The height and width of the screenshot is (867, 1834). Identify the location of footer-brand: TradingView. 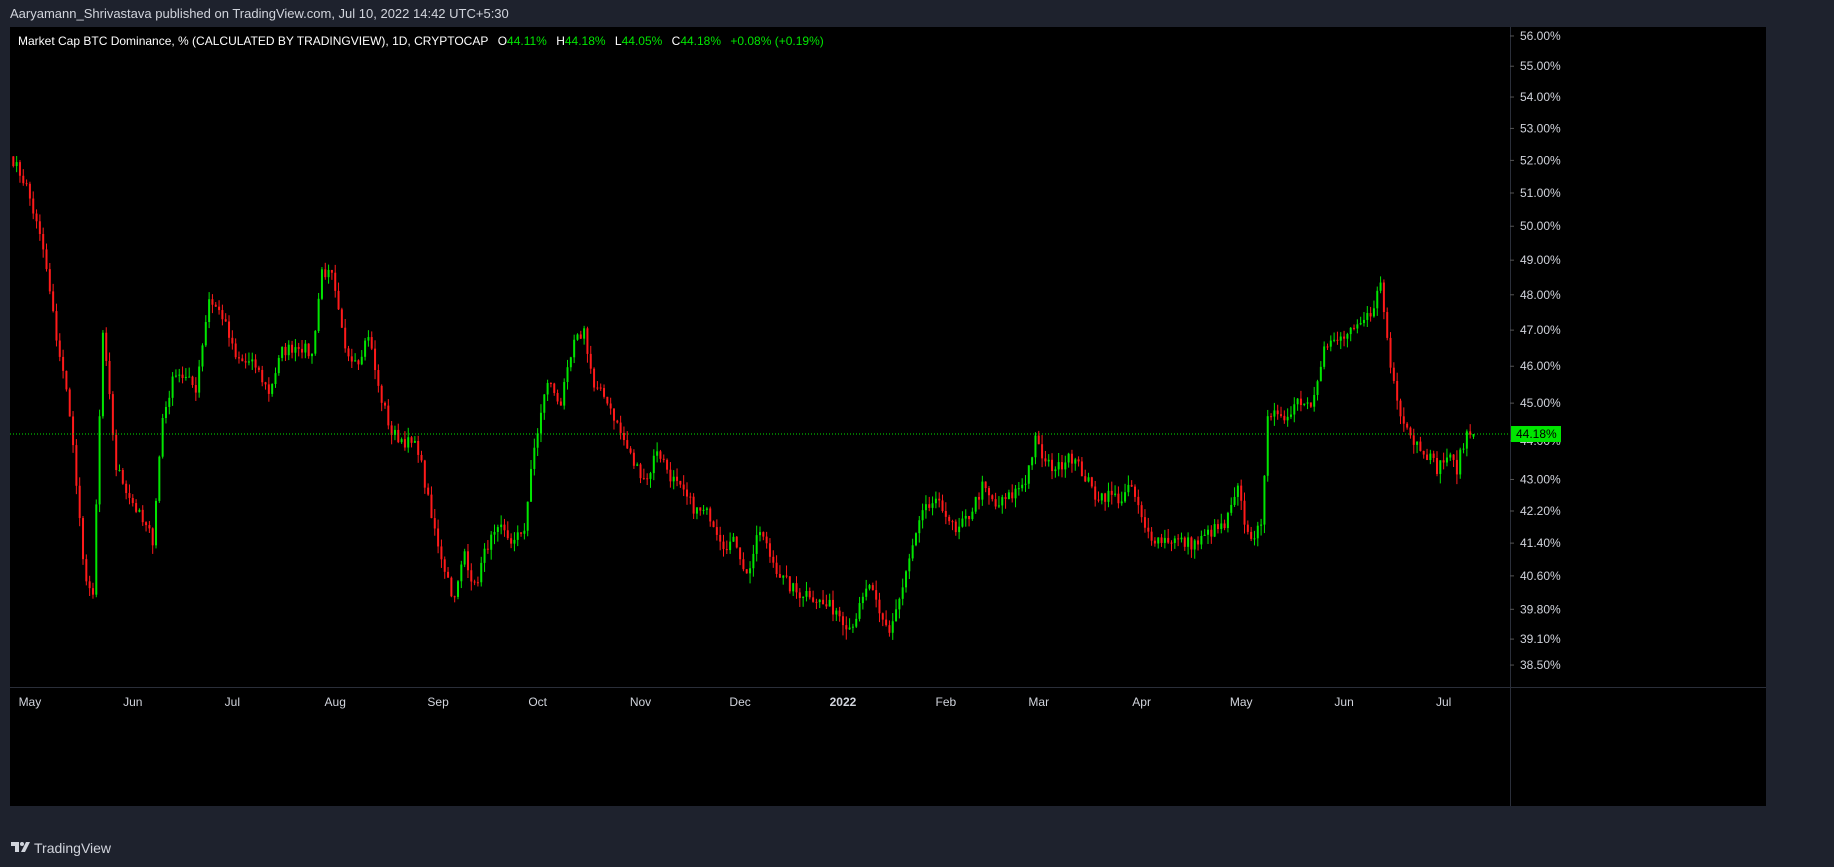
(60, 848).